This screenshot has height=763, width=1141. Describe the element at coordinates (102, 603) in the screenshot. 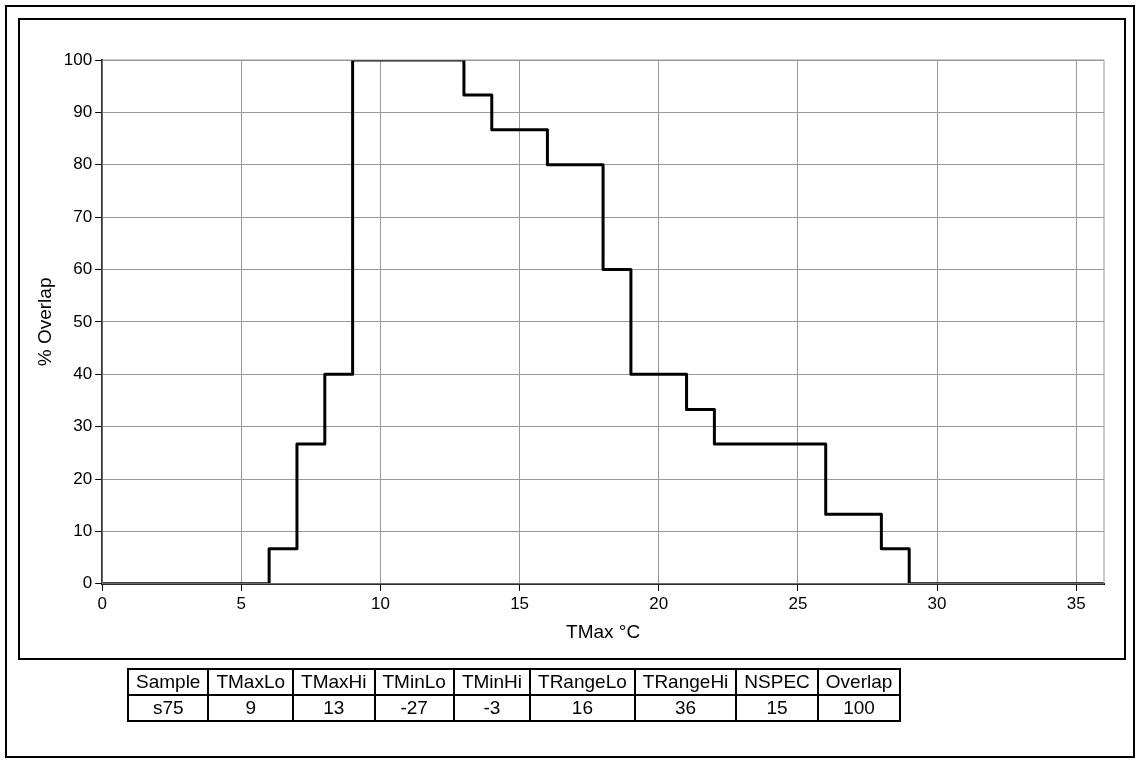

I see `x-tick-label: 0` at that location.